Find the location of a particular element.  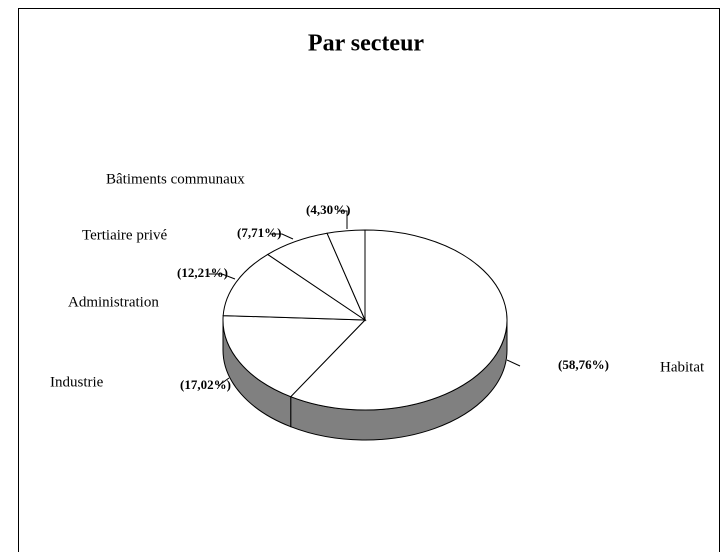

value-label: (17,02%) is located at coordinates (205, 384).